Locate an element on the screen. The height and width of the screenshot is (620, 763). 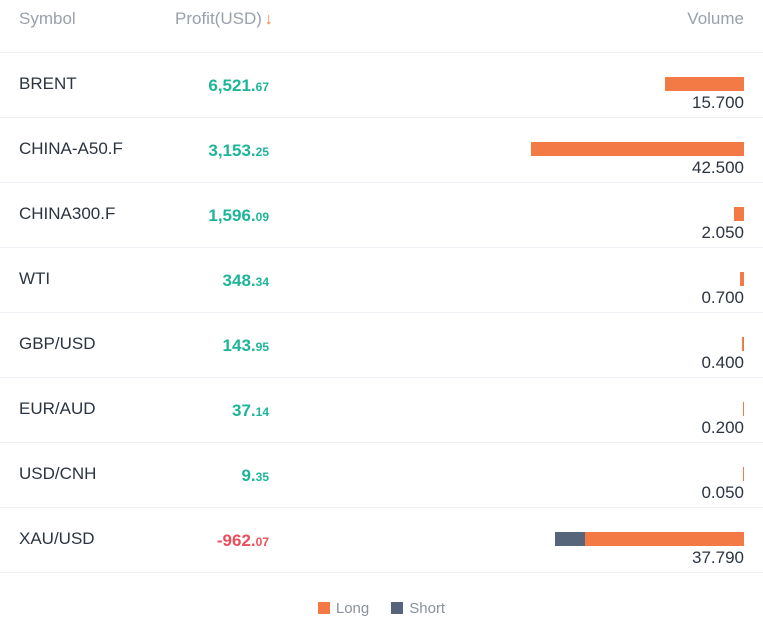
legend-long-label: Long is located at coordinates (352, 608).